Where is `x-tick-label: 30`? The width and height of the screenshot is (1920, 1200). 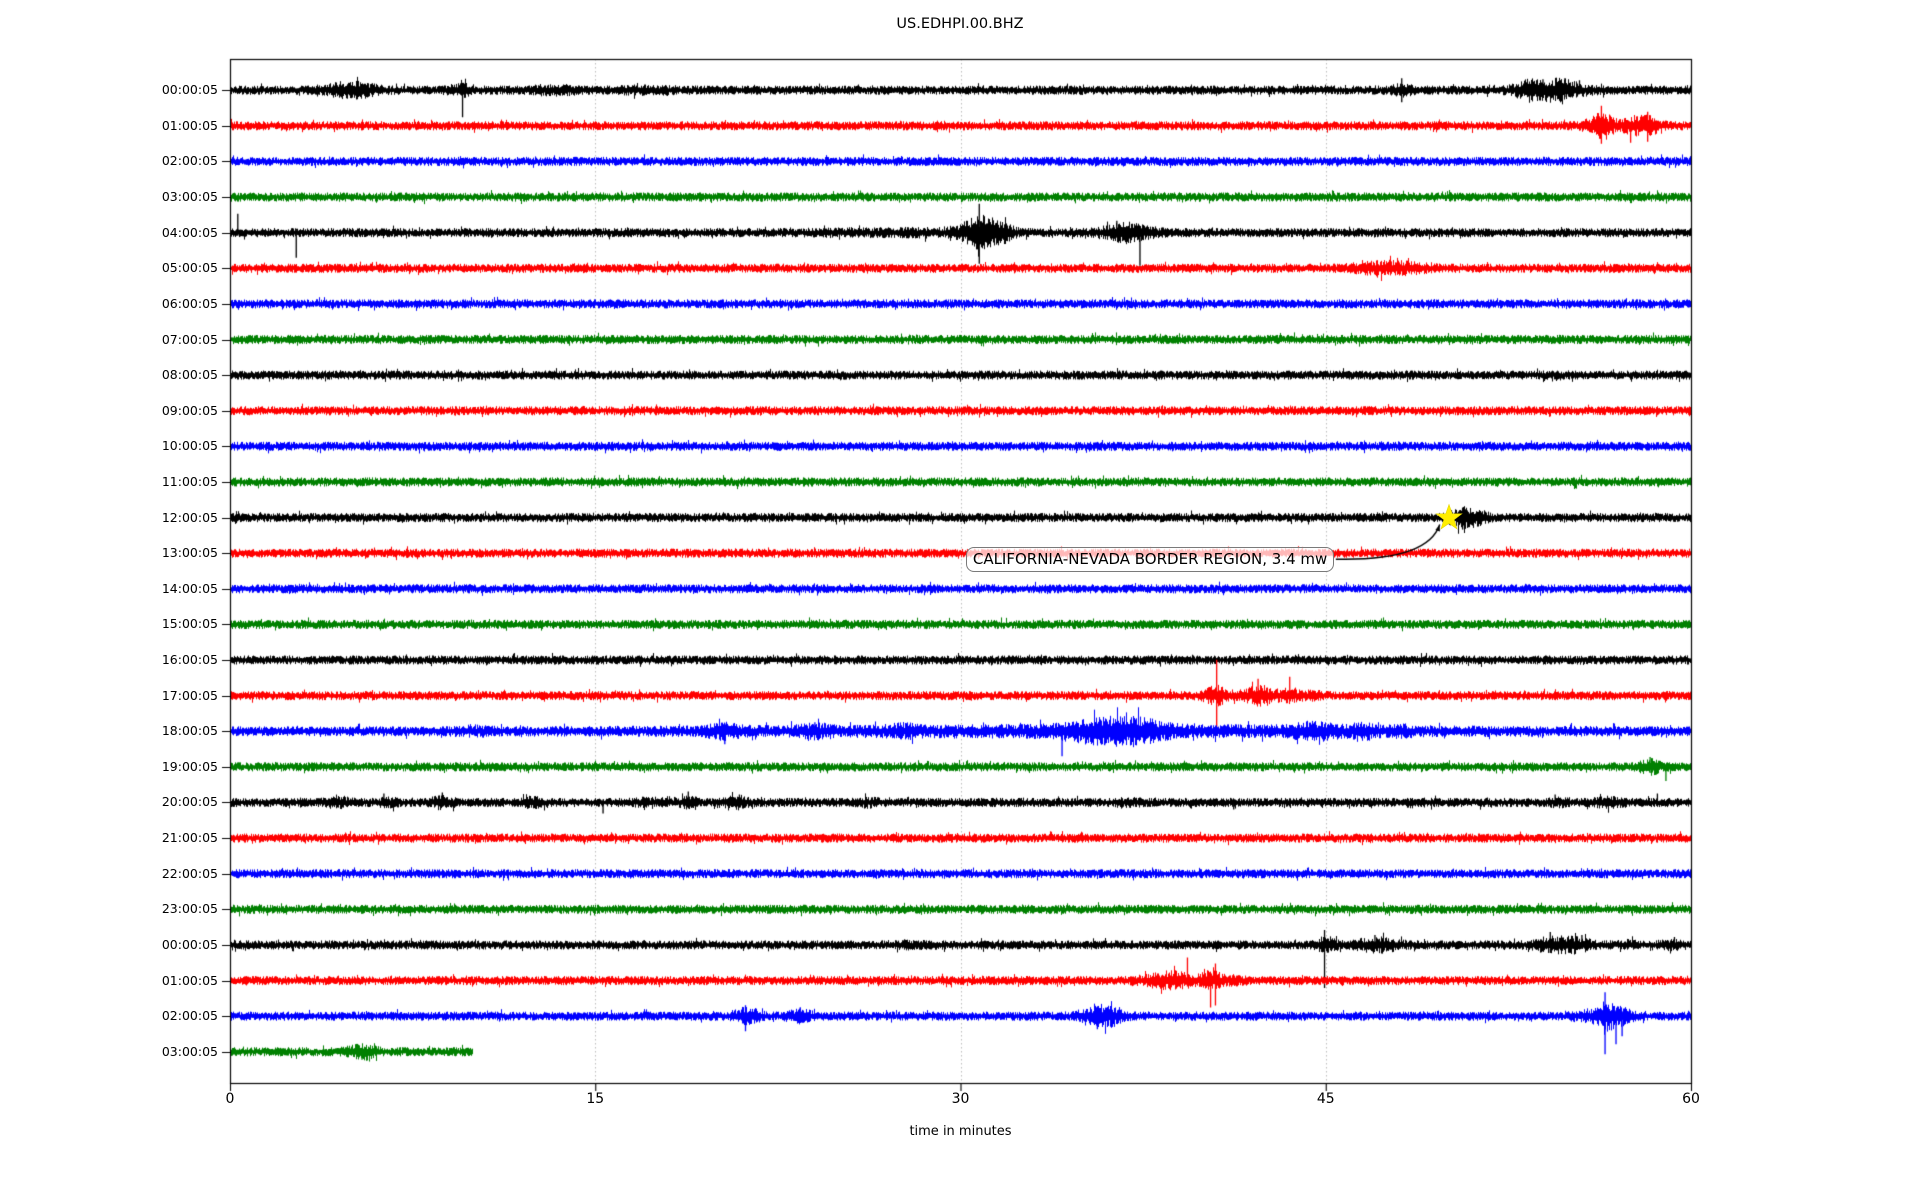
x-tick-label: 30 is located at coordinates (960, 1099).